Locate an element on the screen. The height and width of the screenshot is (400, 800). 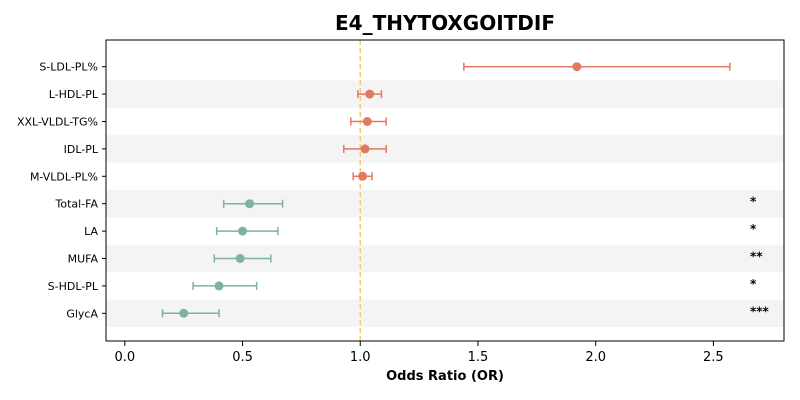
y-tick-label: GlycA is located at coordinates (82, 313).